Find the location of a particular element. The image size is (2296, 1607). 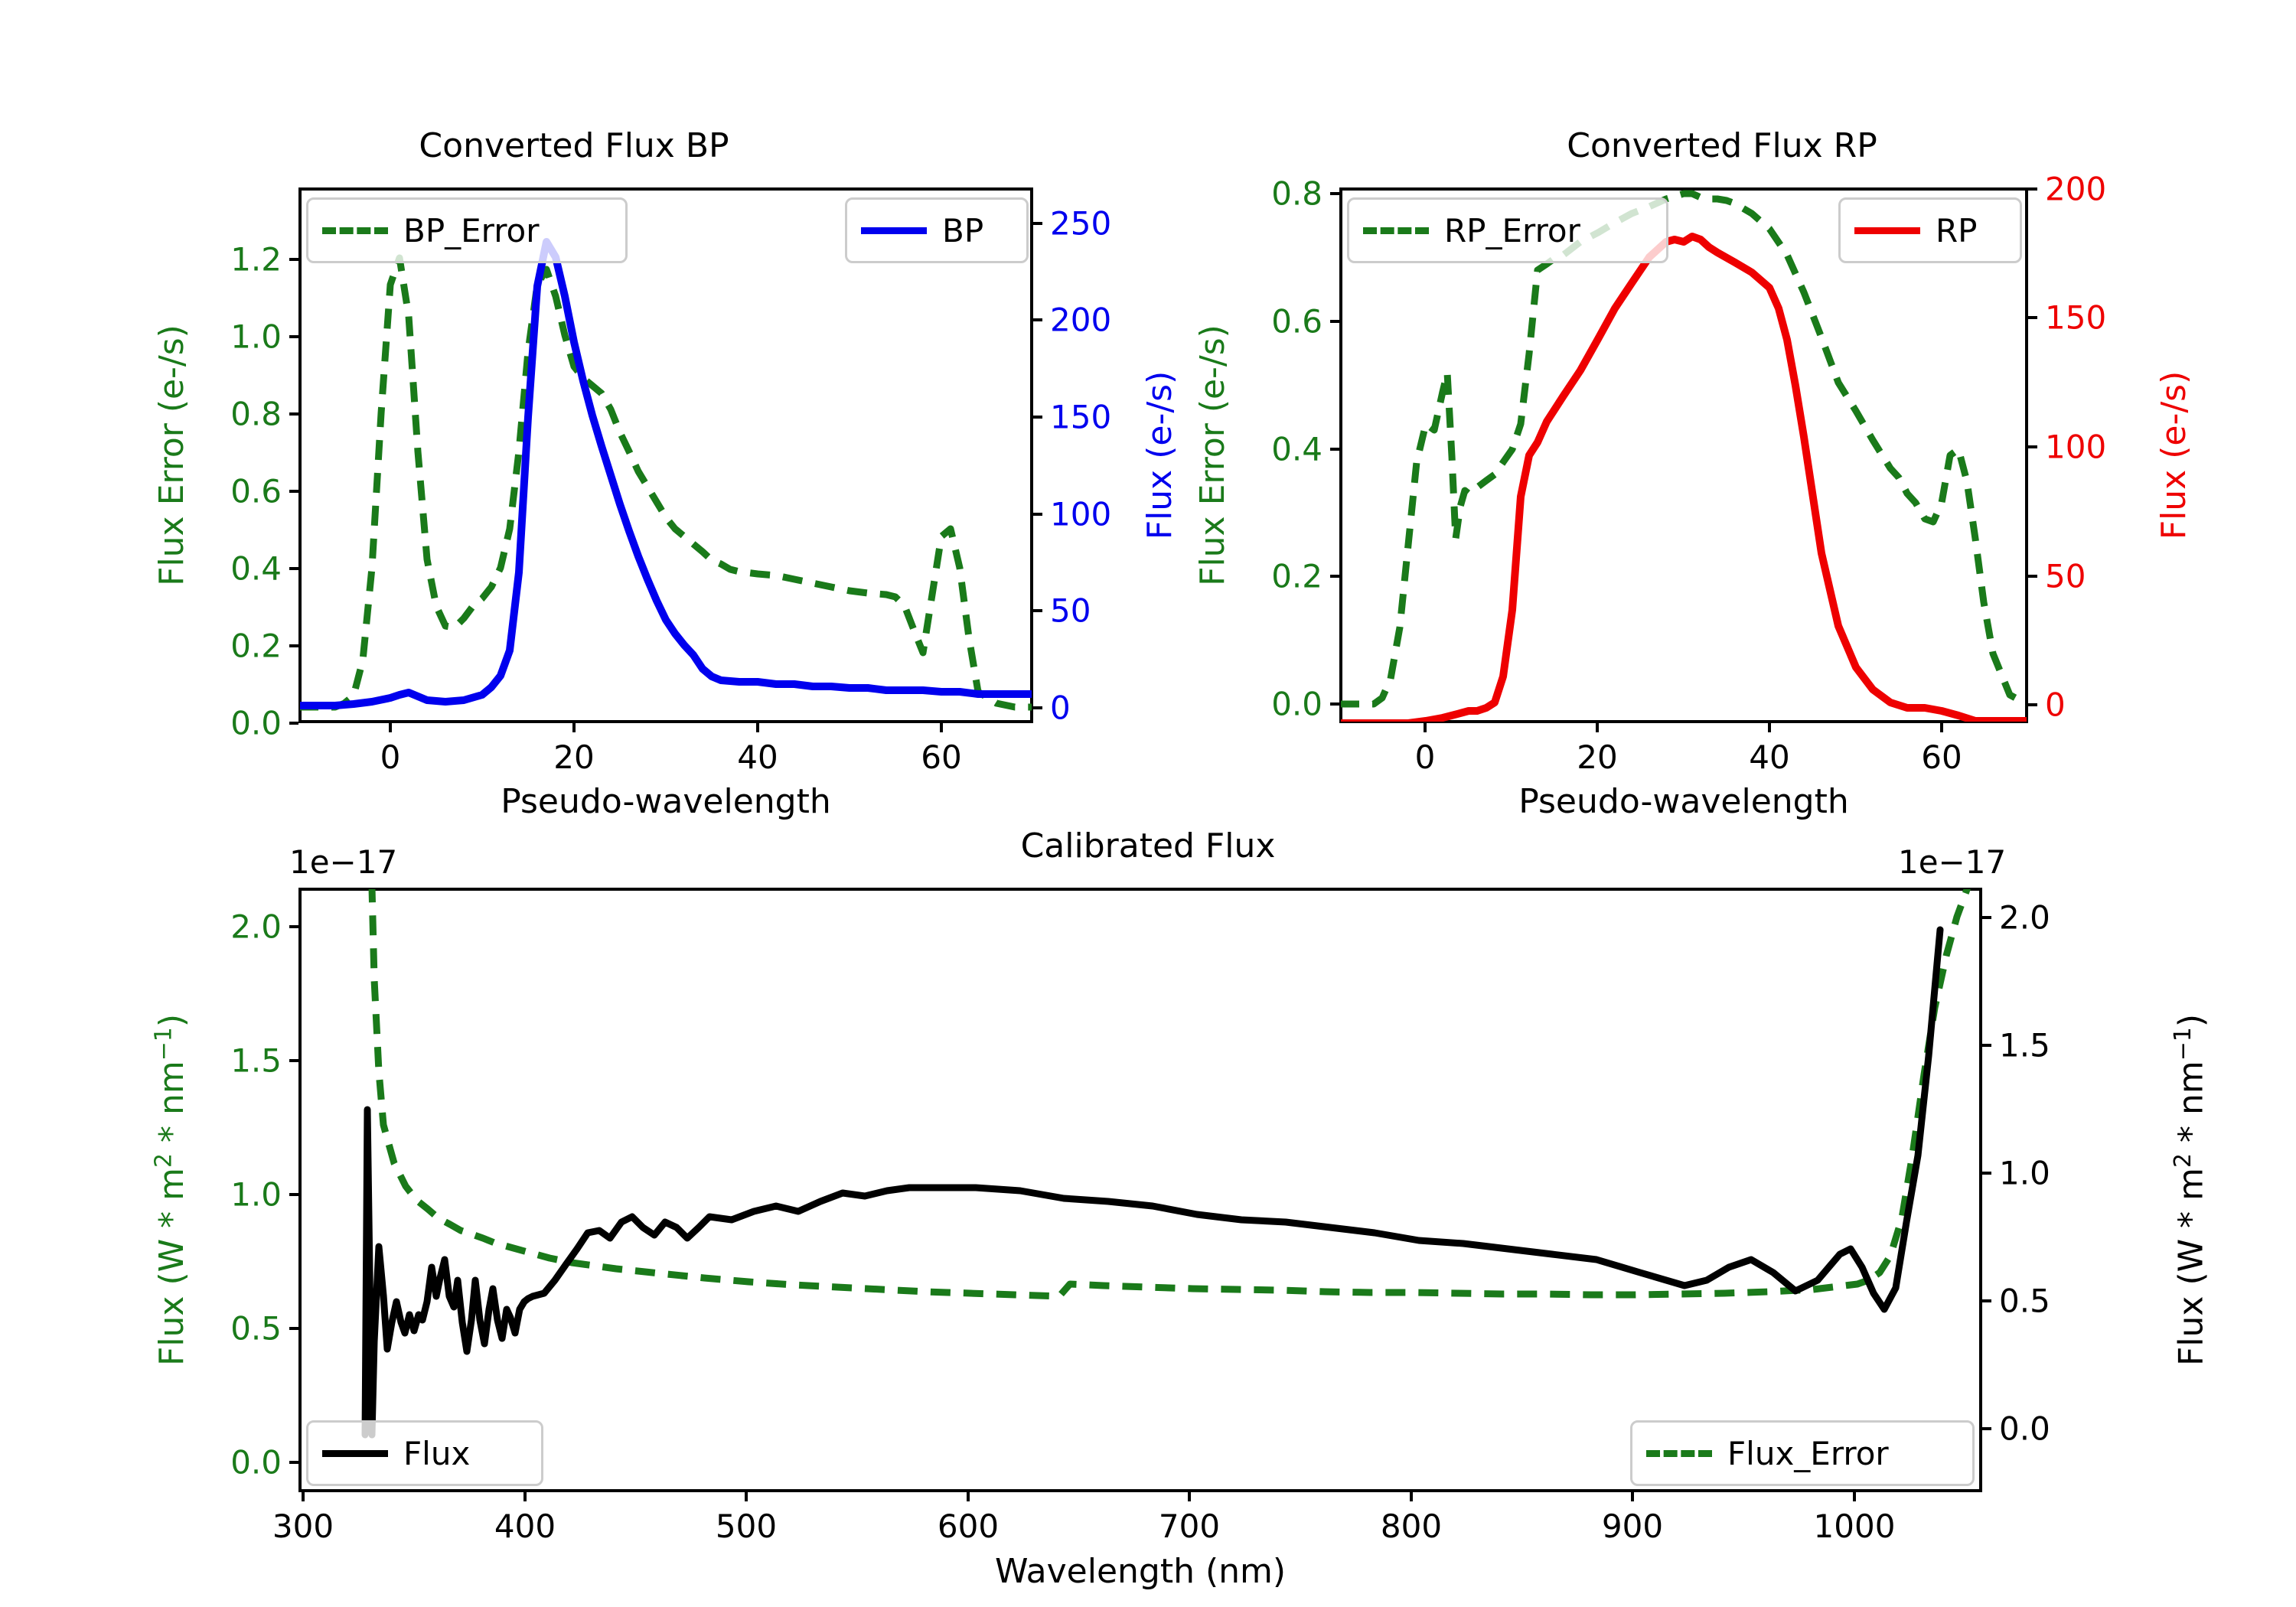

bp-ytick-right-3: 150 is located at coordinates (1081, 417).